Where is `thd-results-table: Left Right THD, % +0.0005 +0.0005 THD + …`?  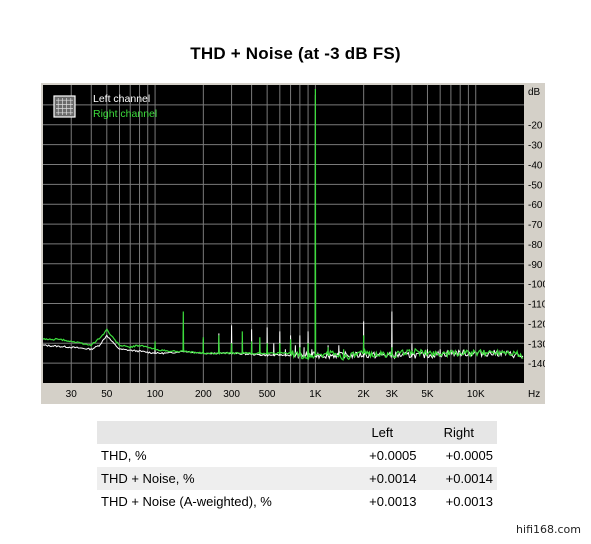
thd-results-table: Left Right THD, % +0.0005 +0.0005 THD + … is located at coordinates (297, 467).